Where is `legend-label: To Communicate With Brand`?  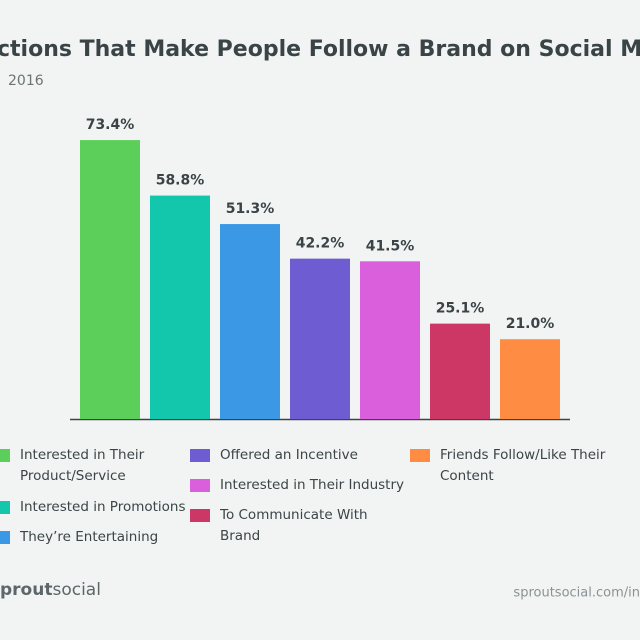
legend-label: To Communicate With Brand is located at coordinates (294, 525).